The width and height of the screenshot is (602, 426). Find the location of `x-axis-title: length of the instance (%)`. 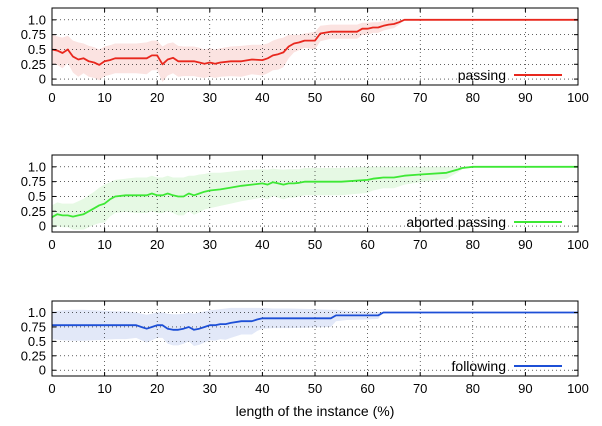

x-axis-title: length of the instance (%) is located at coordinates (315, 411).